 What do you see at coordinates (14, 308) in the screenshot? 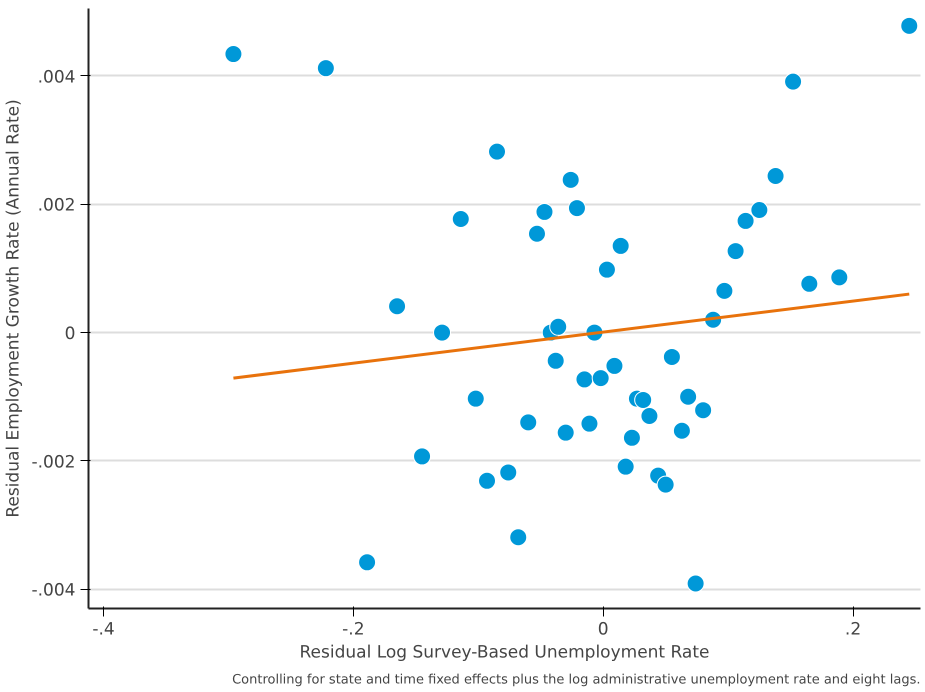
I see `y-axis-title: Residual Employment Growth Rate (Annual Rate)` at bounding box center [14, 308].